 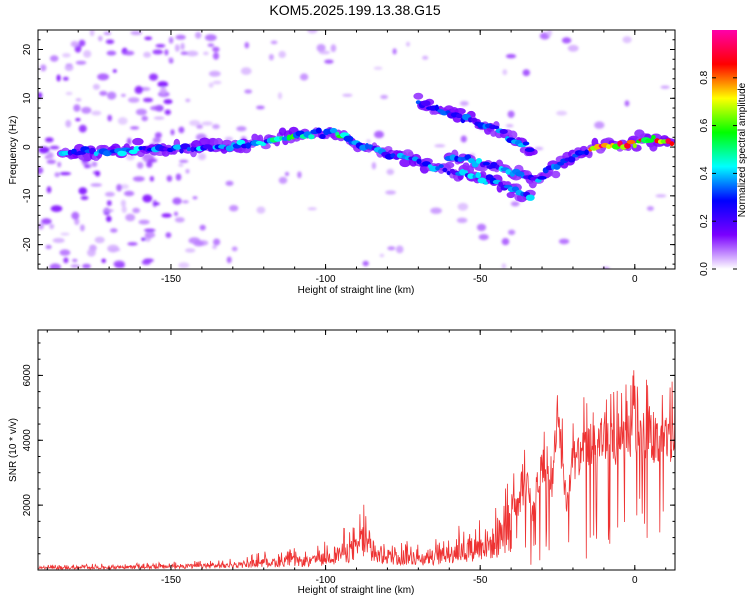 What do you see at coordinates (704, 221) in the screenshot?
I see `colorbar-tick-label: 0.2` at bounding box center [704, 221].